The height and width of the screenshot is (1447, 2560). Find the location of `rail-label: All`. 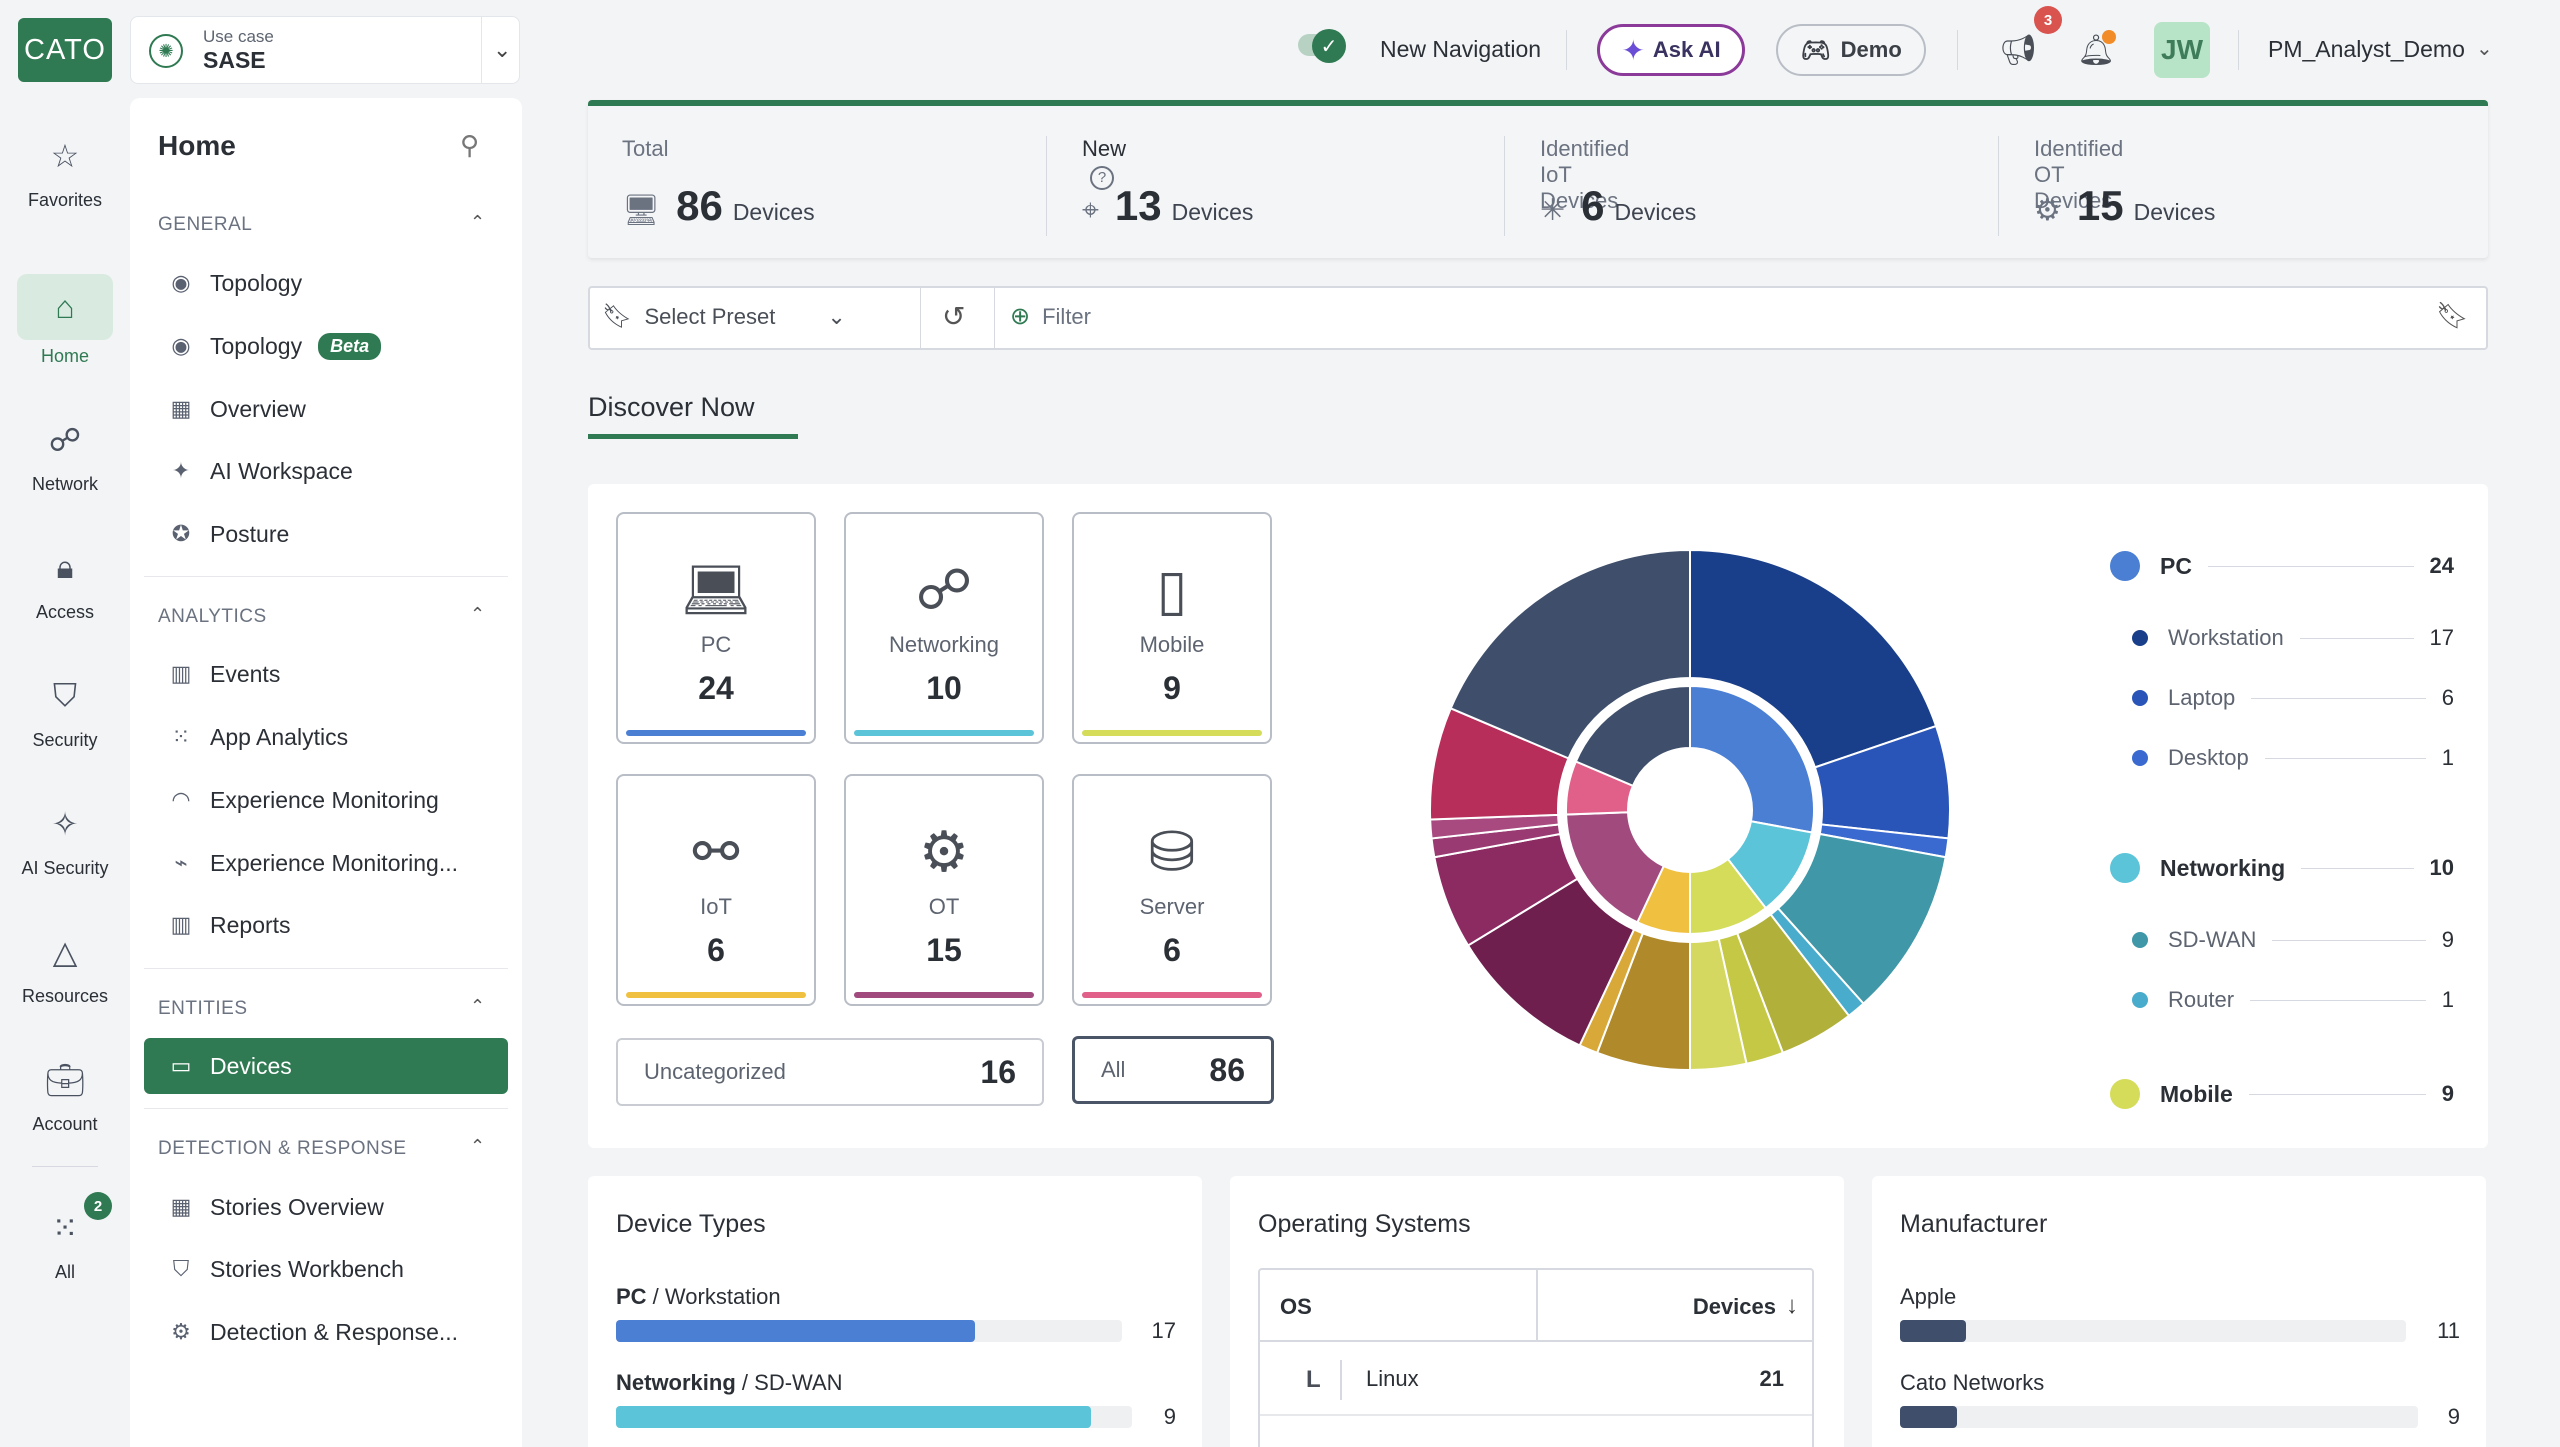

rail-label: All is located at coordinates (64, 1272).